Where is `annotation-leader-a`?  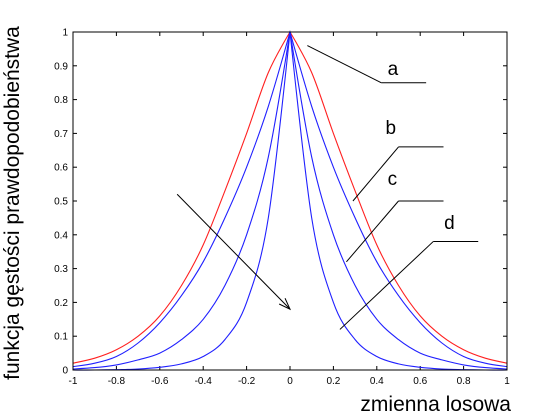
annotation-leader-a is located at coordinates (344, 64).